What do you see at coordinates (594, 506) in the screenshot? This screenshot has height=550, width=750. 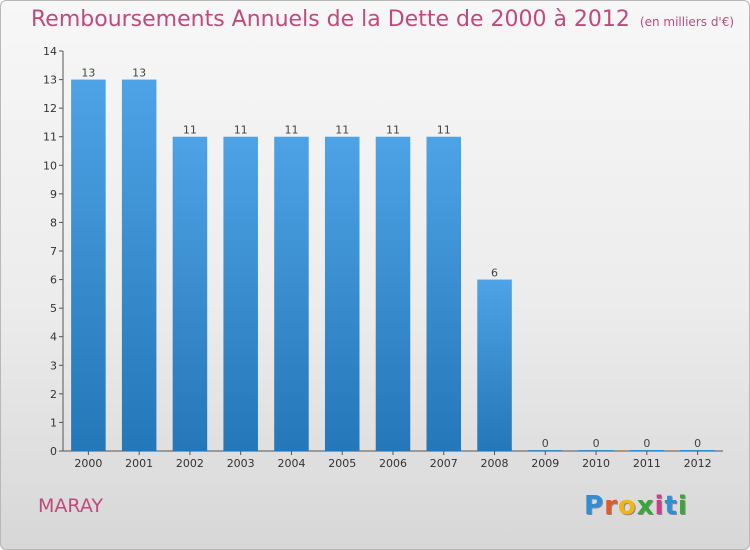 I see `logo-letter: P` at bounding box center [594, 506].